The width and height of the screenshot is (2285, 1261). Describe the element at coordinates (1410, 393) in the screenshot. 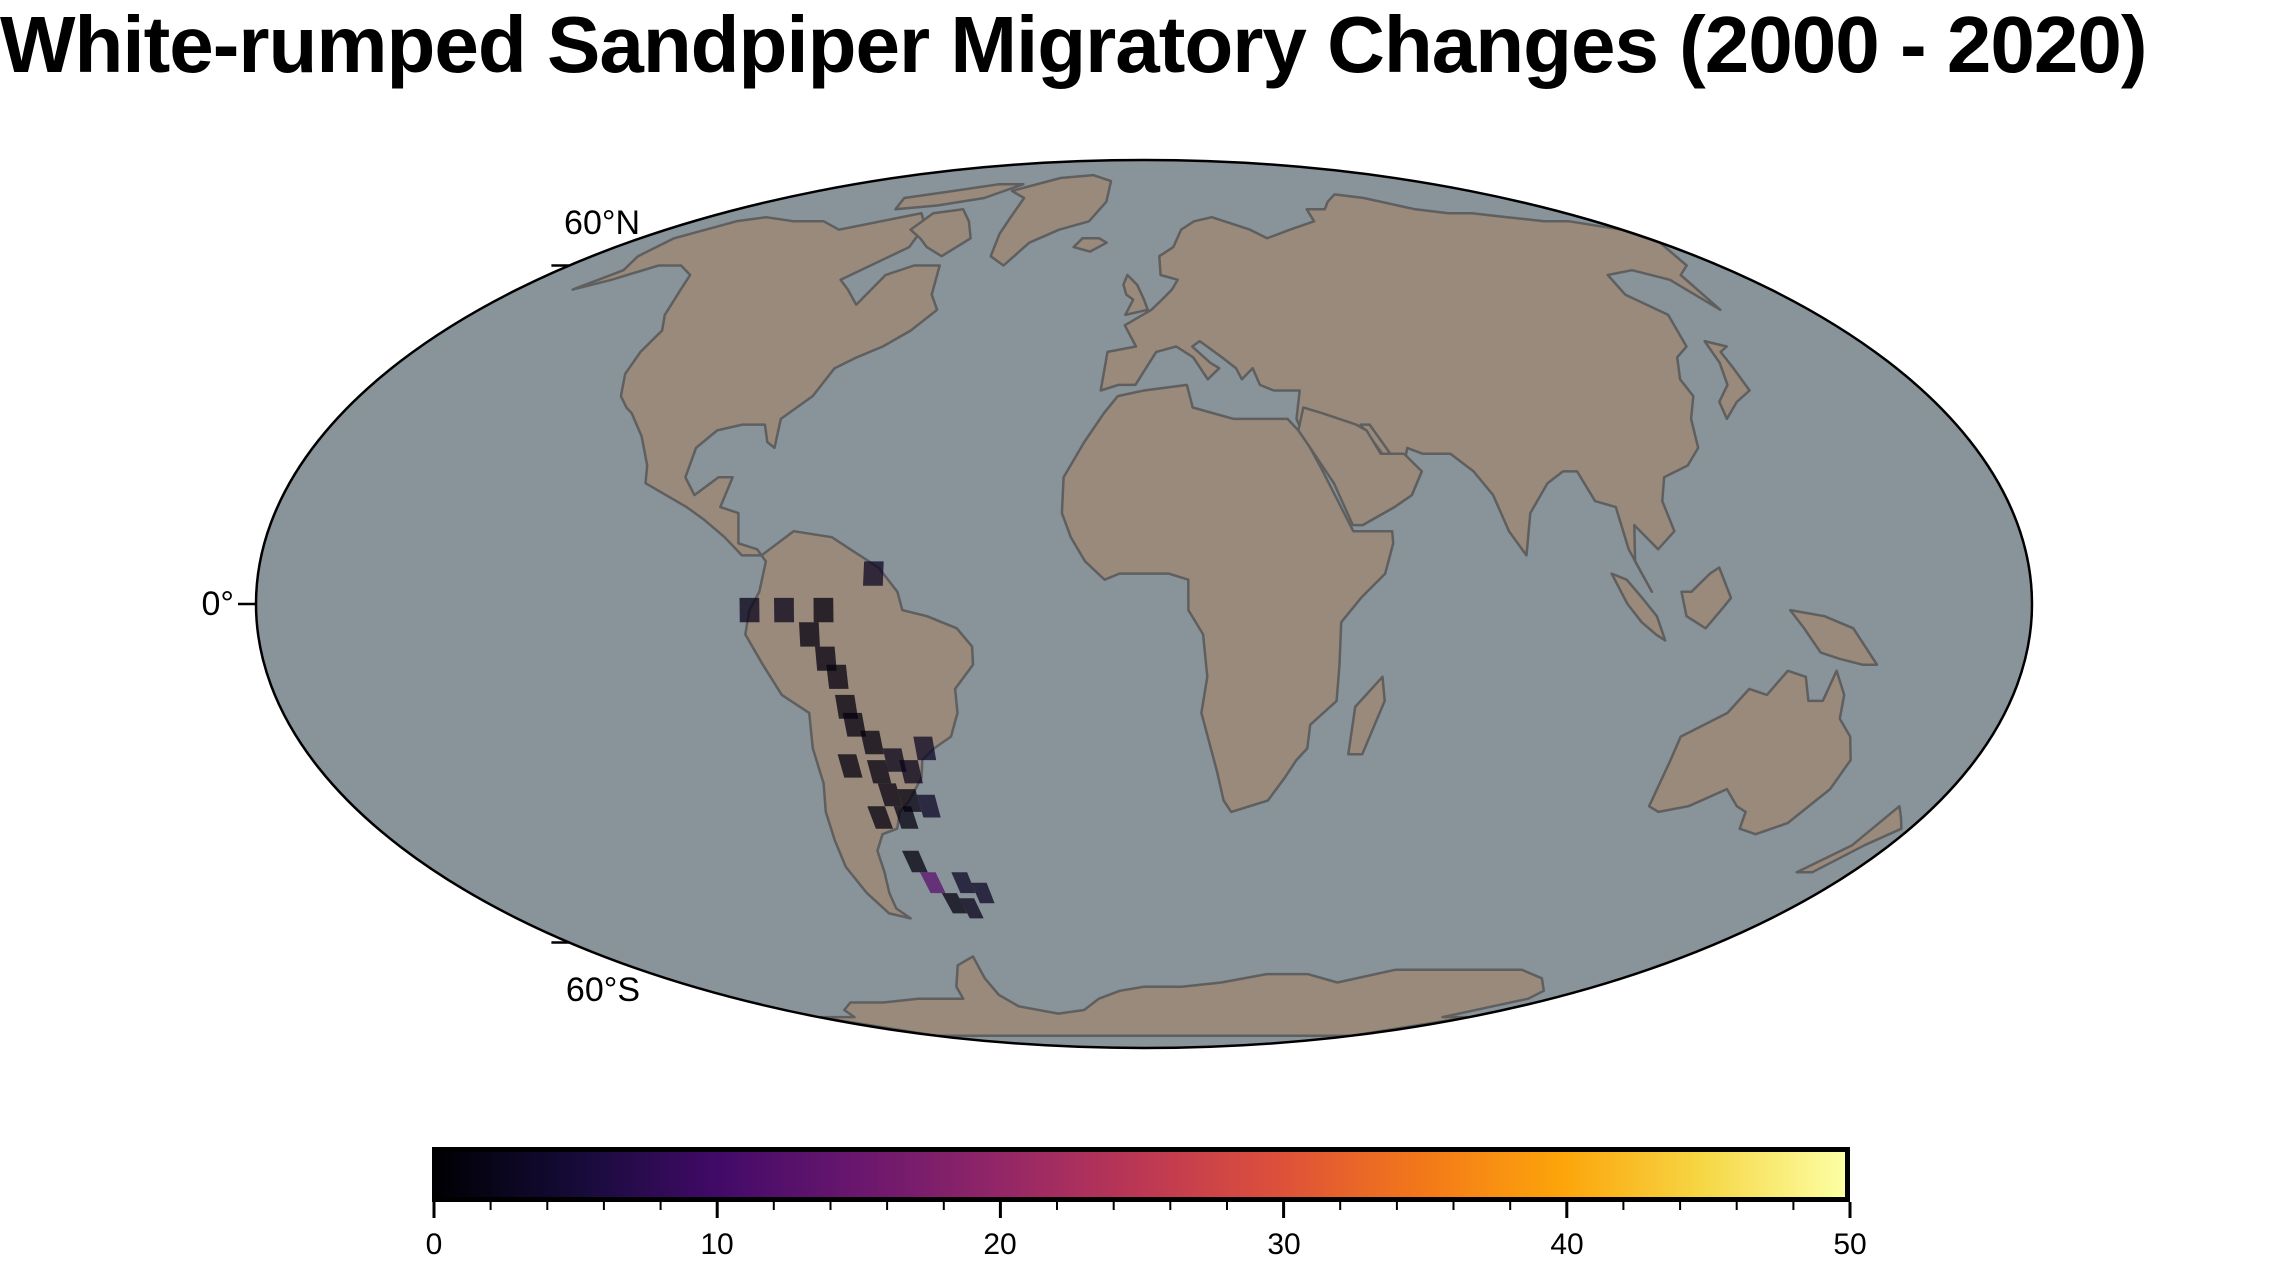

I see `land-eurasia` at that location.